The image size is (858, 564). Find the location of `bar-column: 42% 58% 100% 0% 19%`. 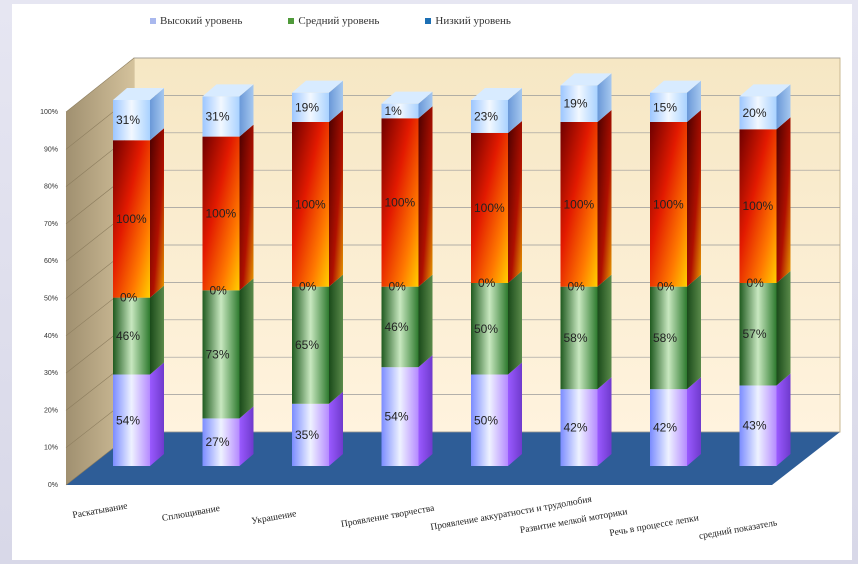

bar-column: 42% 58% 100% 0% 19% is located at coordinates (586, 269).